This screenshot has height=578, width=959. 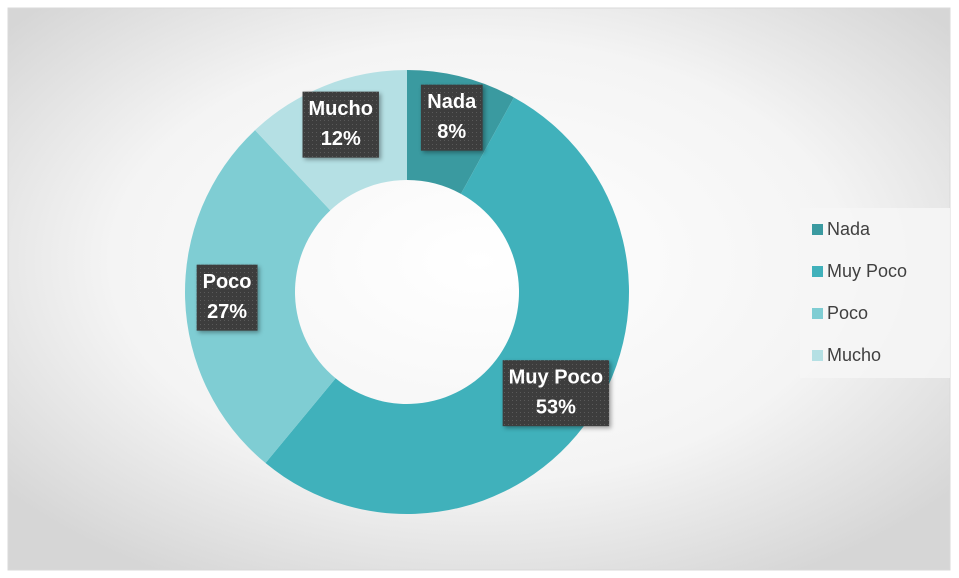 I want to click on legend-box, so click(x=875, y=293).